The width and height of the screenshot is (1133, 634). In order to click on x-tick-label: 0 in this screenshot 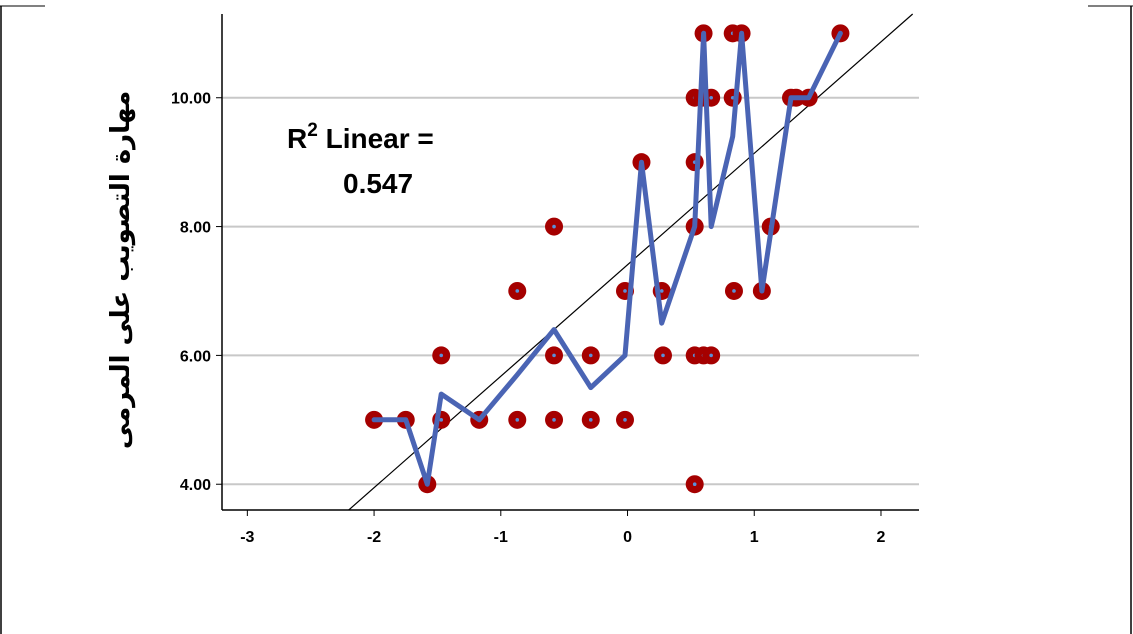, I will do `click(627, 537)`.